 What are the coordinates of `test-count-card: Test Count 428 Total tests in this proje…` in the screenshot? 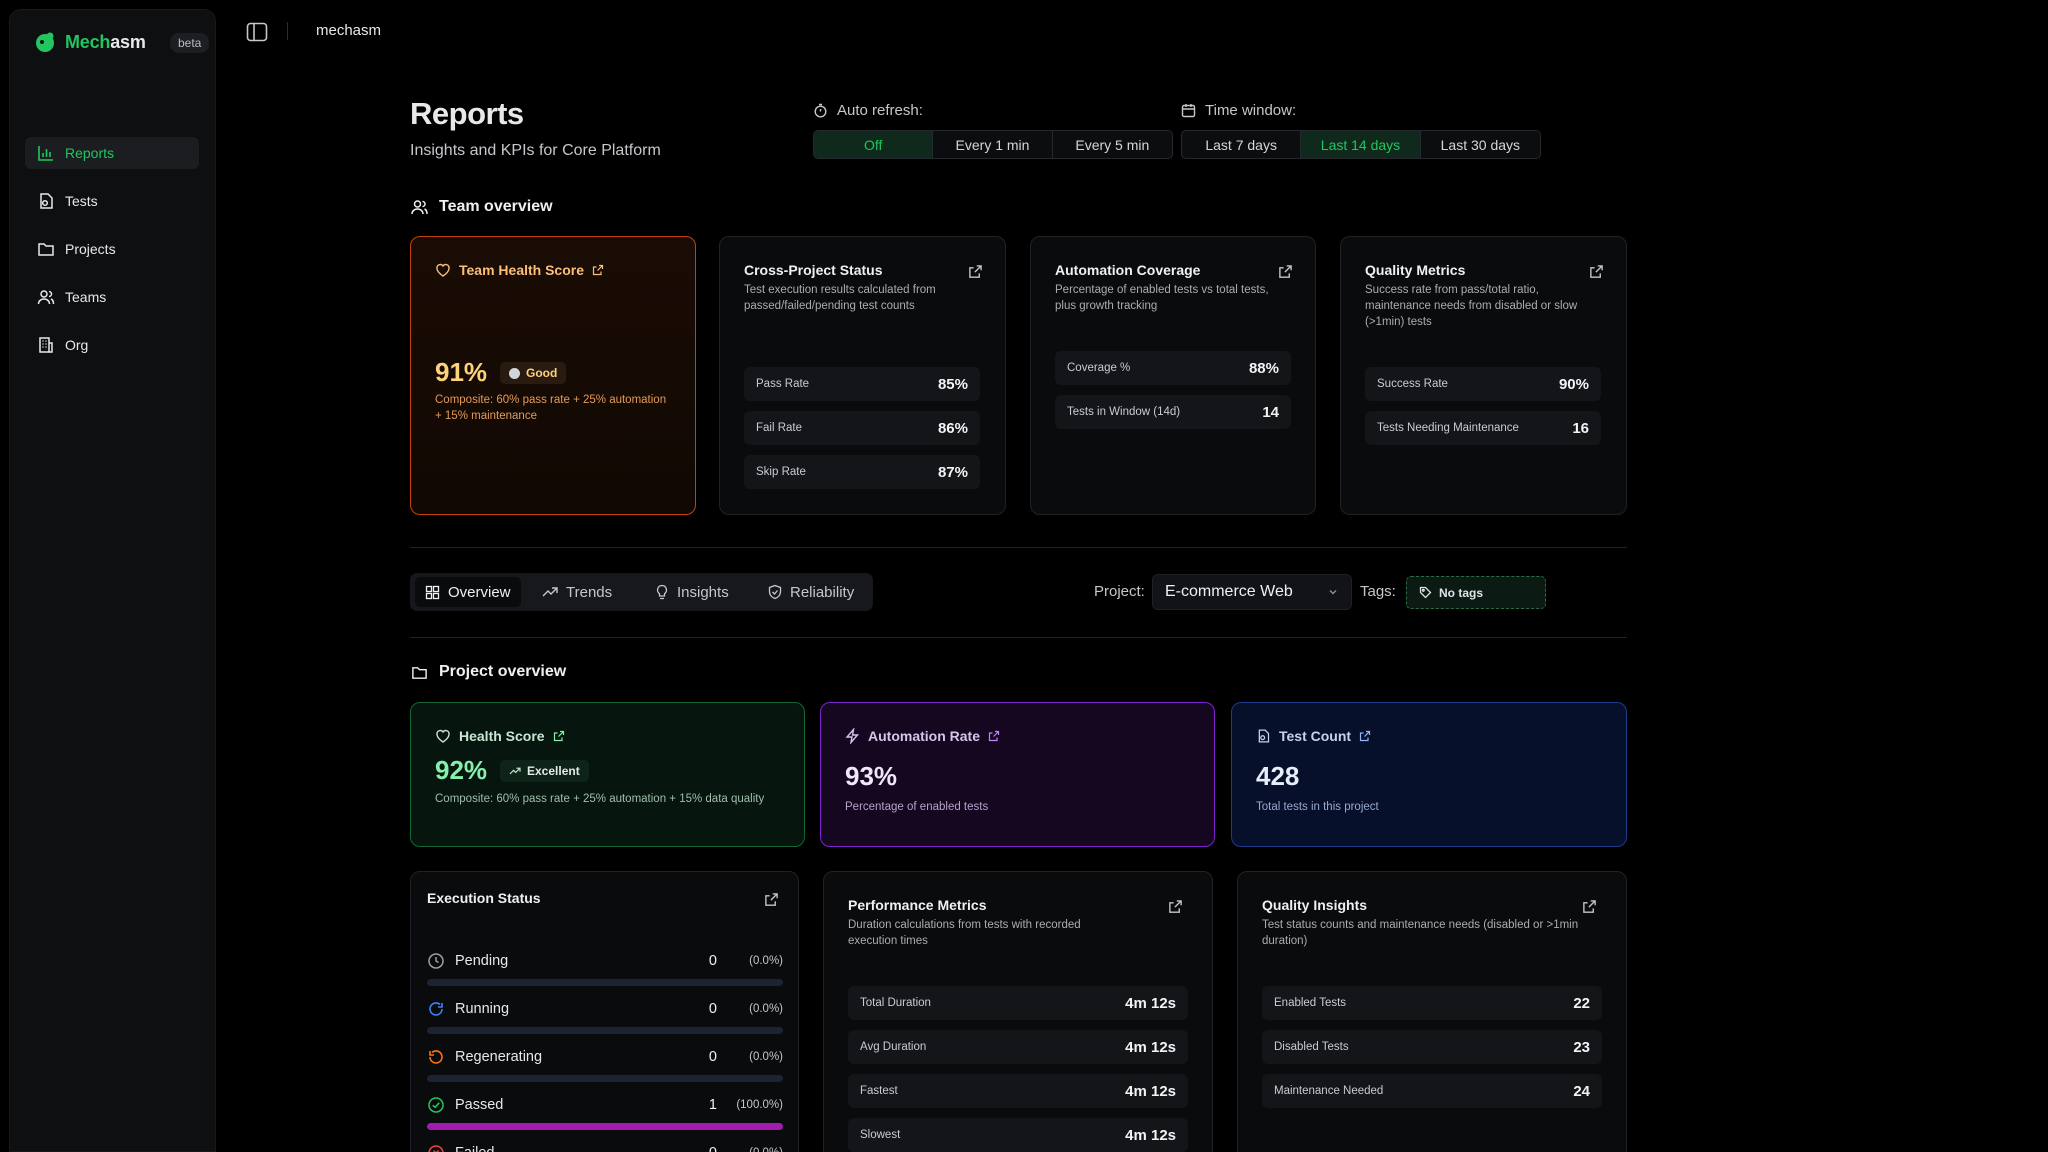 It's located at (1429, 774).